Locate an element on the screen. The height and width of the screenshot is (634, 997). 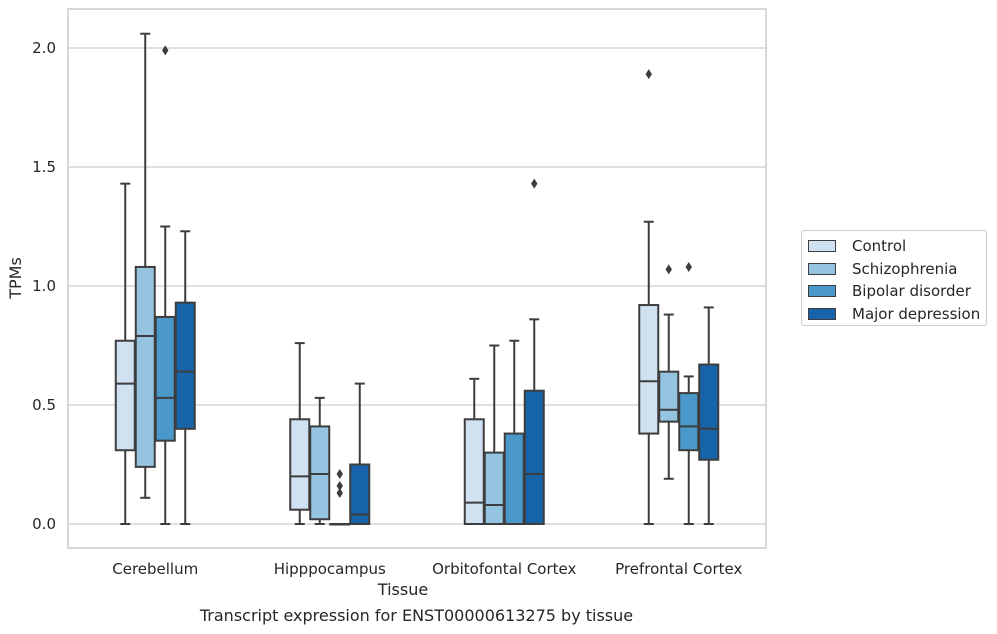
x-axis-label: Tissue is located at coordinates (402, 589).